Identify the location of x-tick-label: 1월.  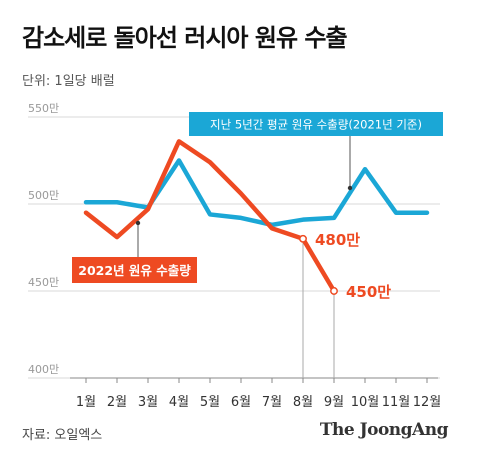
(86, 402).